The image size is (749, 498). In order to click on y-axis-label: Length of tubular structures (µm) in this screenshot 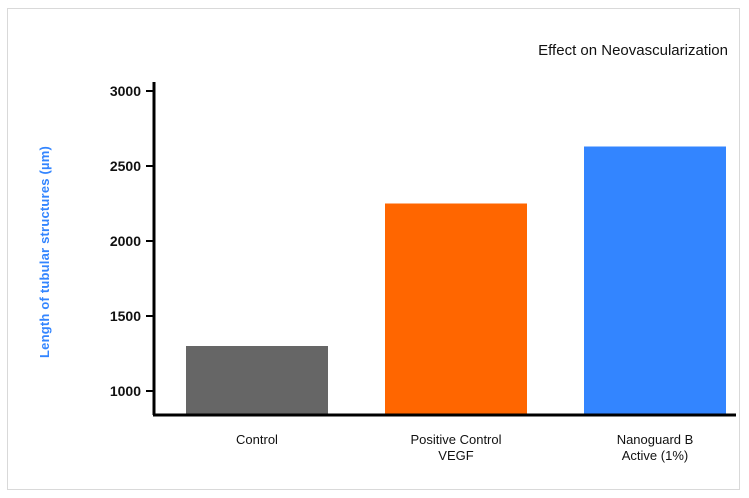, I will do `click(44, 252)`.